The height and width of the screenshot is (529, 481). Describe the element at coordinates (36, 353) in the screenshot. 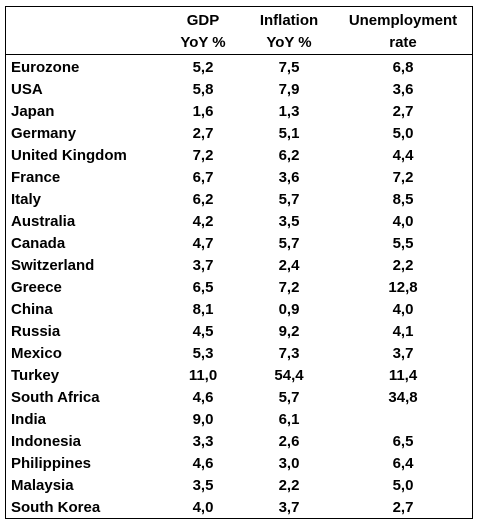

I see `cell-country: Mexico` at that location.